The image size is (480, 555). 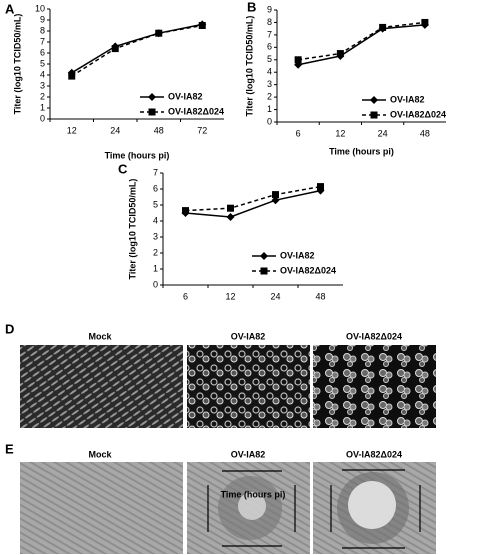 I want to click on image-ov-ia82, so click(x=248, y=386).